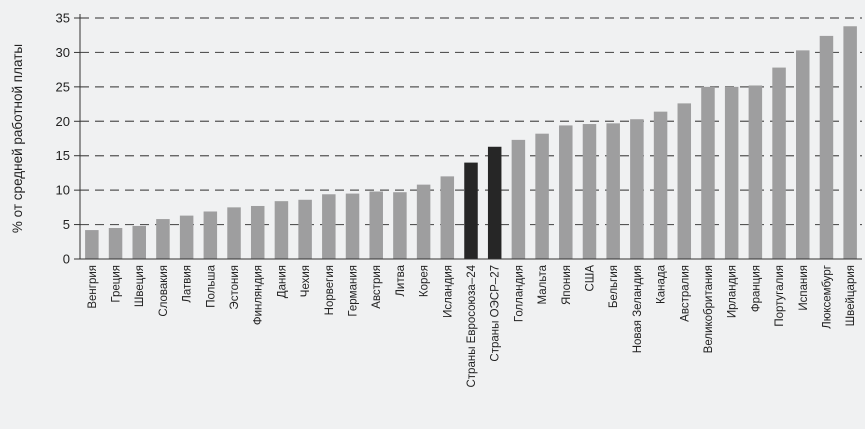  What do you see at coordinates (780, 296) in the screenshot?
I see `x-tick-label: Португалия` at bounding box center [780, 296].